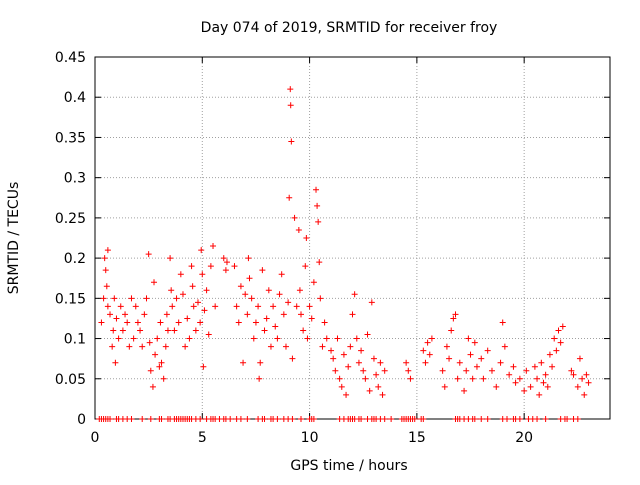 This screenshot has height=485, width=640. Describe the element at coordinates (310, 438) in the screenshot. I see `x-tick-label: 10` at that location.